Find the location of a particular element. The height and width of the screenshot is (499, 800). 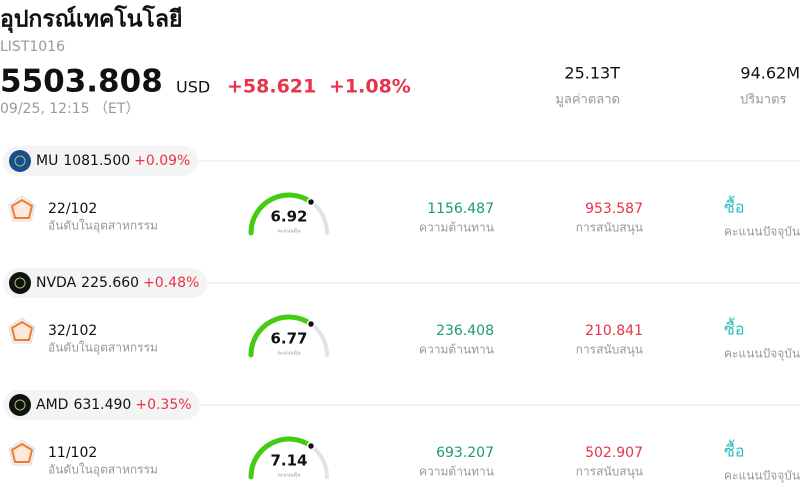

support: 953.587 is located at coordinates (614, 209).